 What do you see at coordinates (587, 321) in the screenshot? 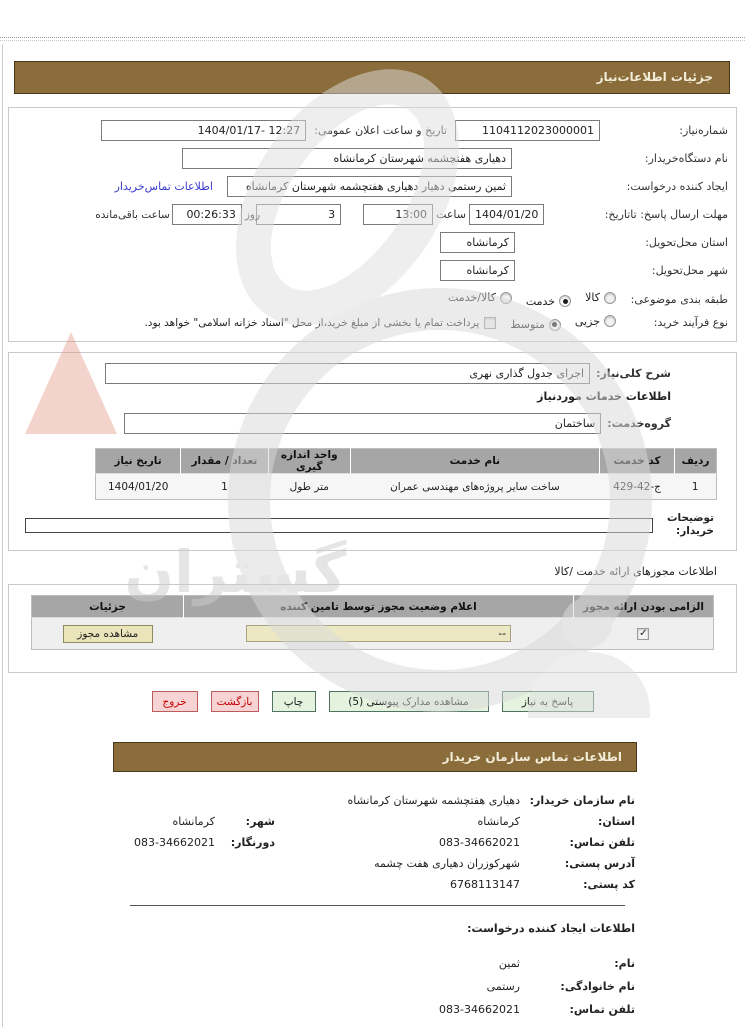
I see `radio-option-label: جزیی` at bounding box center [587, 321].